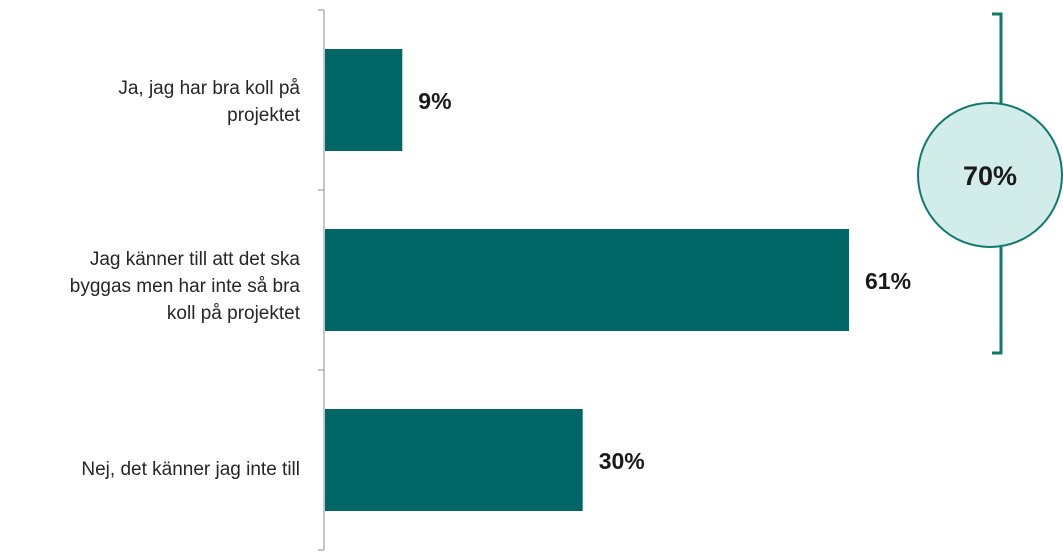  Describe the element at coordinates (997, 57) in the screenshot. I see `bracket-top` at that location.